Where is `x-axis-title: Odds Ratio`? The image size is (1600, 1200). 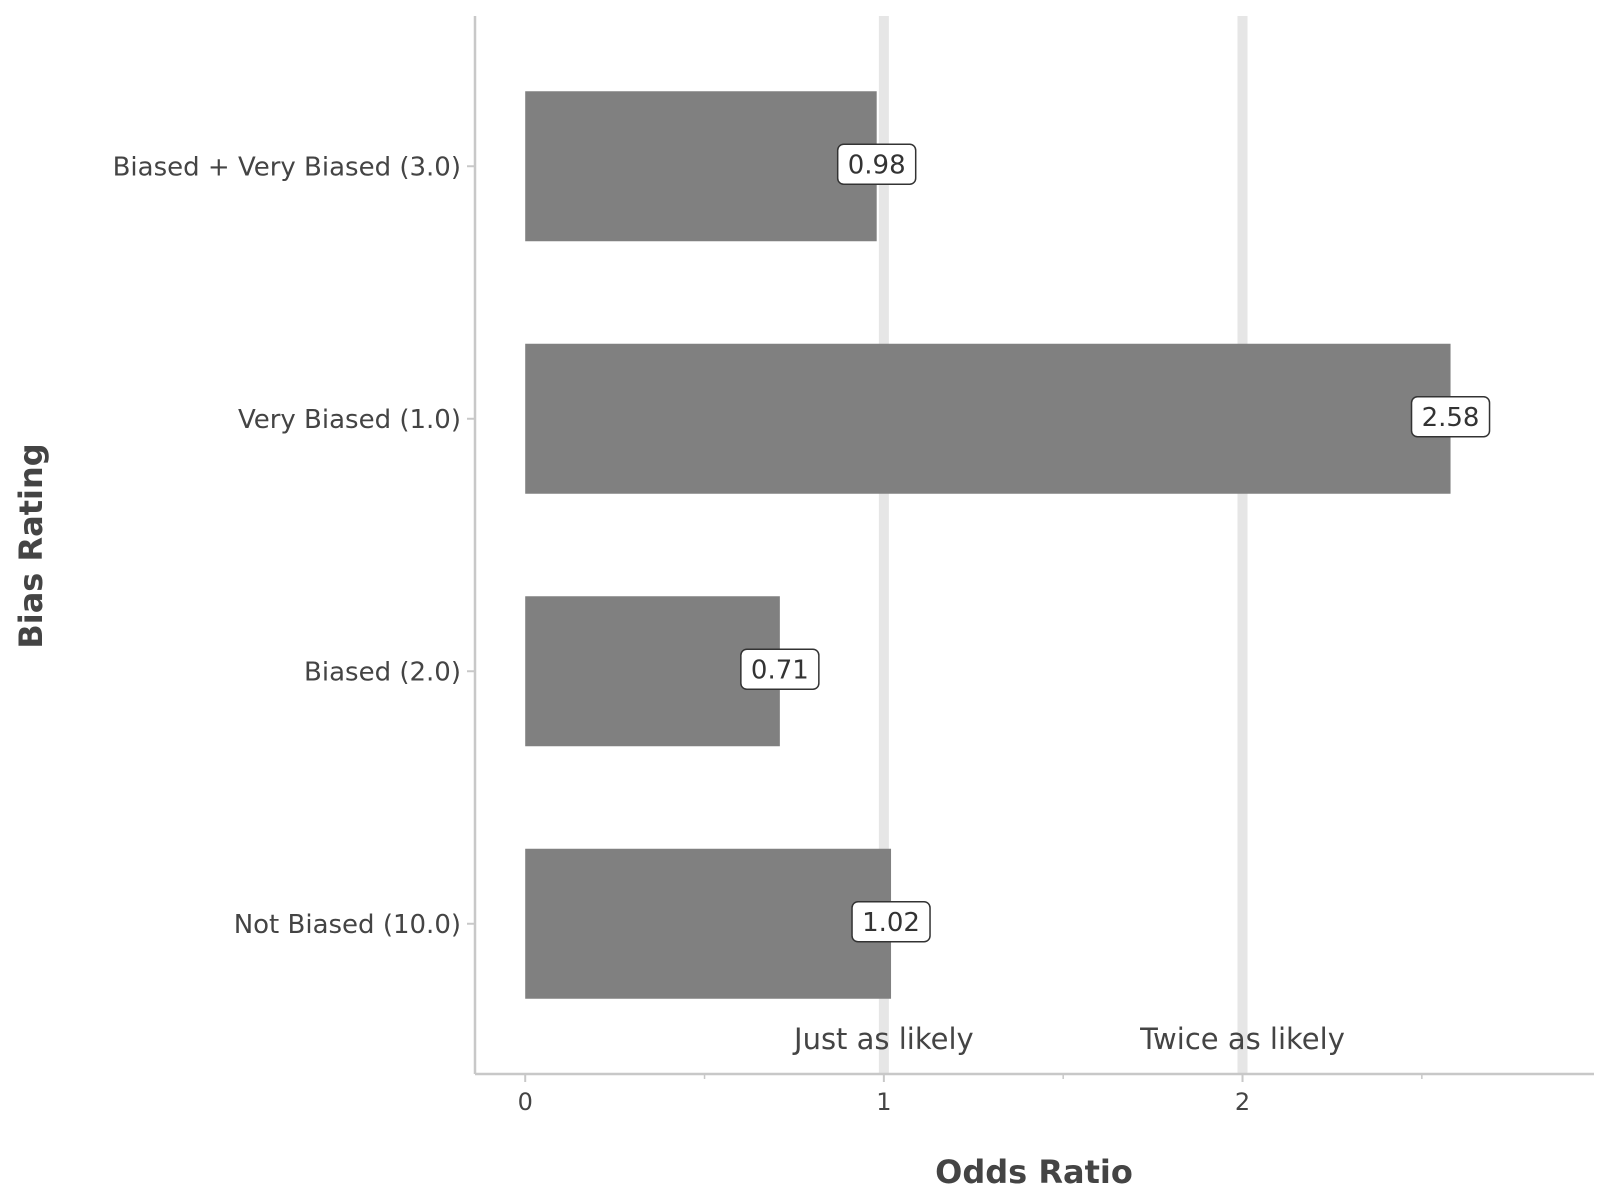 x-axis-title: Odds Ratio is located at coordinates (1034, 1172).